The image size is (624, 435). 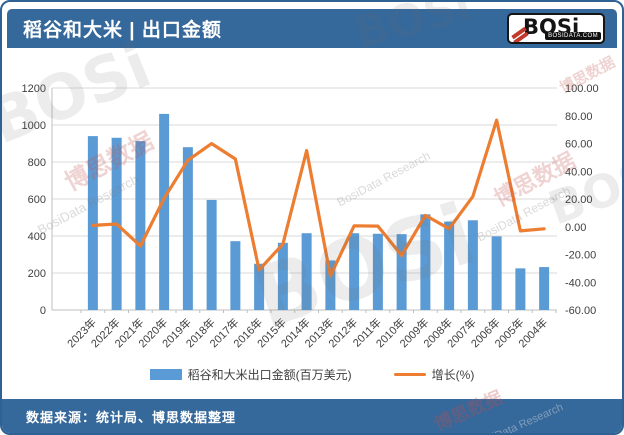 What do you see at coordinates (43, 311) in the screenshot?
I see `left-axis-tick-label: 0` at bounding box center [43, 311].